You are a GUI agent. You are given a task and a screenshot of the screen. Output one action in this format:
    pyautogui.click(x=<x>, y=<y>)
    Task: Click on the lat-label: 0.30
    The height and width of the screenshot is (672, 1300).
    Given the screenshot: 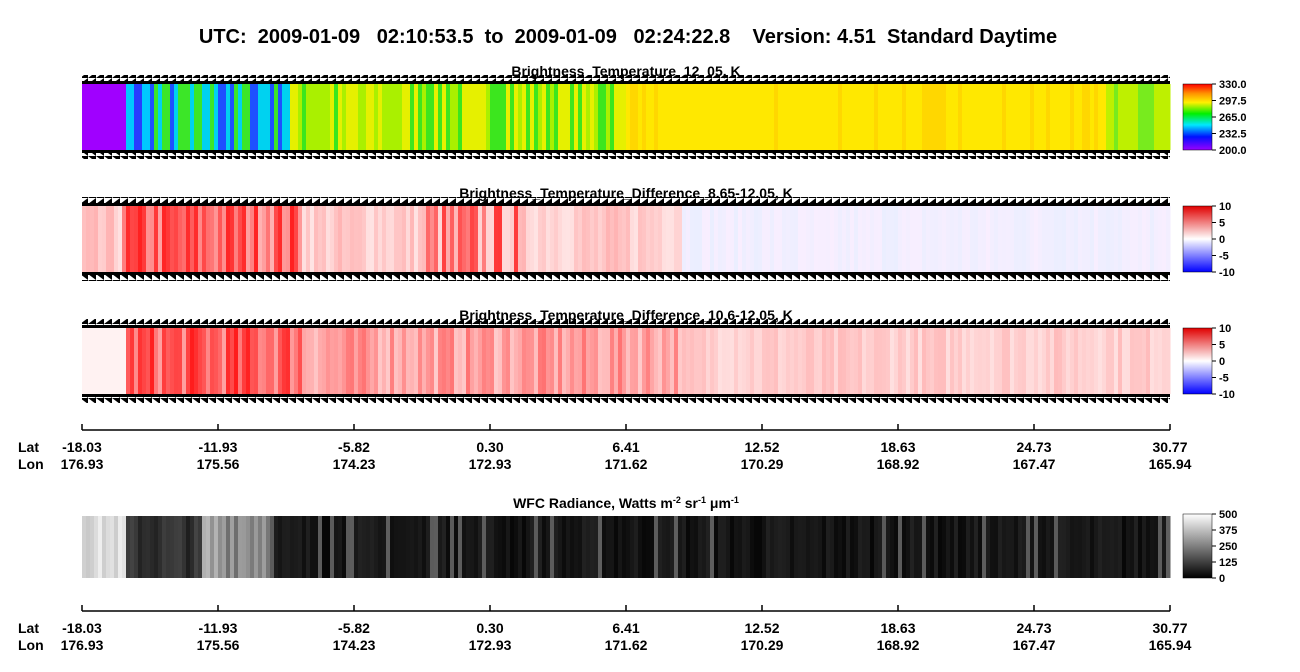 What is the action you would take?
    pyautogui.click(x=489, y=447)
    